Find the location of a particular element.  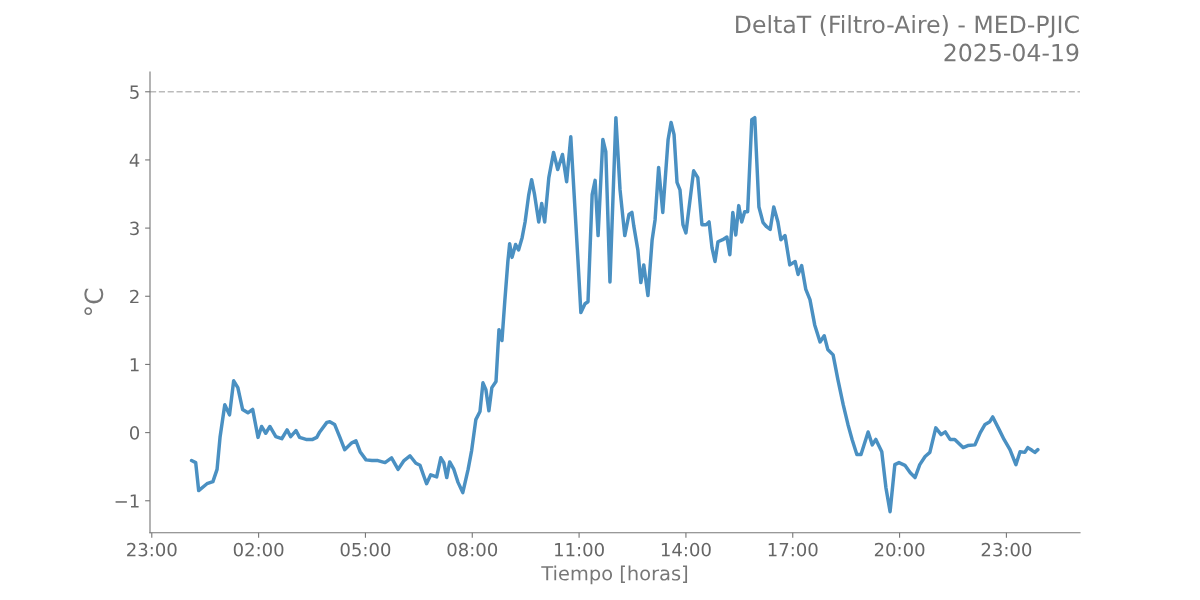

y-tick-label: 4 is located at coordinates (134, 160).